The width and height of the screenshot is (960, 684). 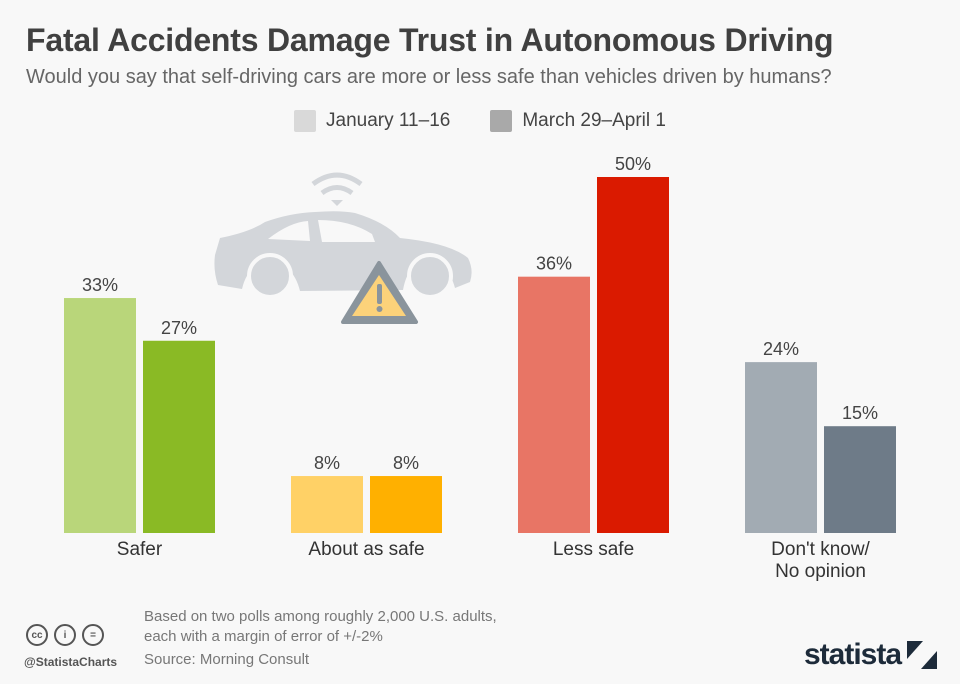 I want to click on data-label: 15%, so click(x=860, y=413).